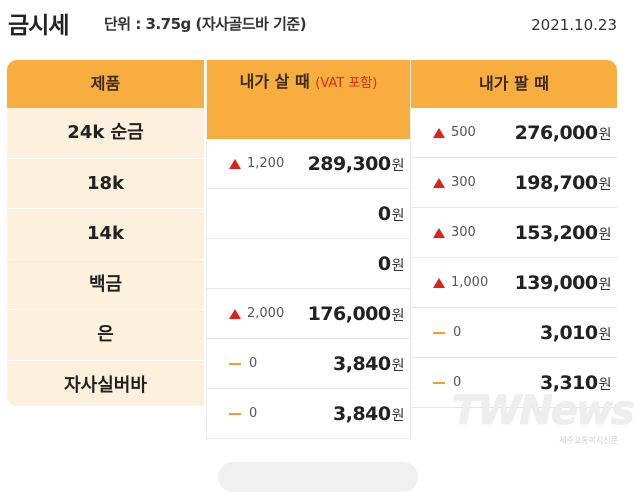 Image resolution: width=639 pixels, height=492 pixels. What do you see at coordinates (463, 132) in the screenshot?
I see `change-value: 500` at bounding box center [463, 132].